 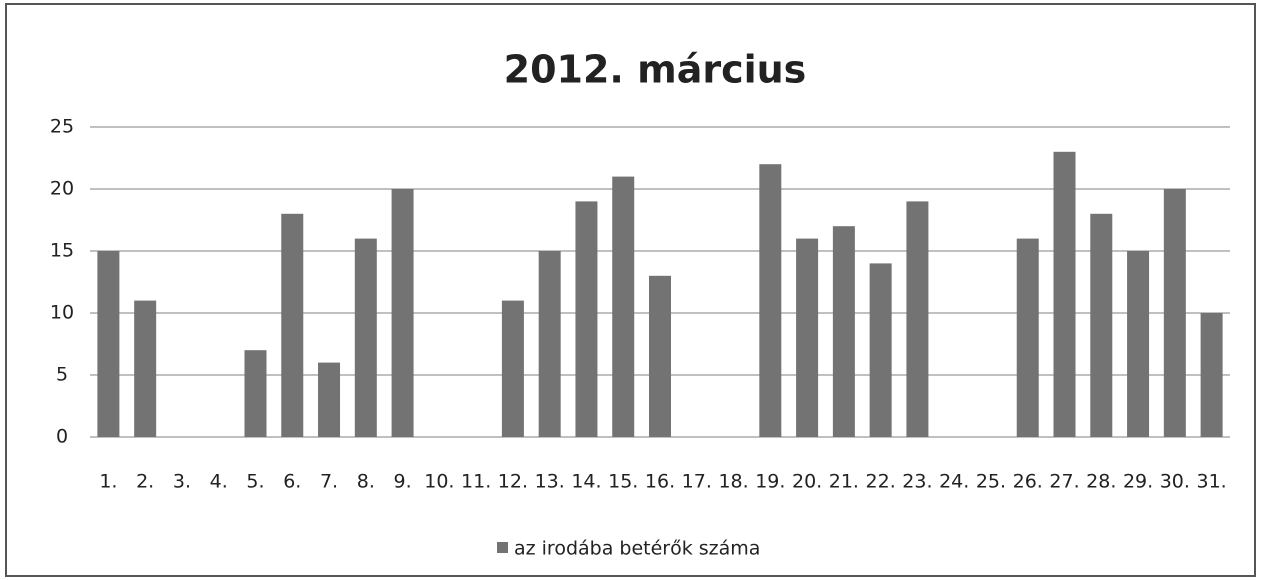 What do you see at coordinates (366, 482) in the screenshot?
I see `x-tick-label: 8.` at bounding box center [366, 482].